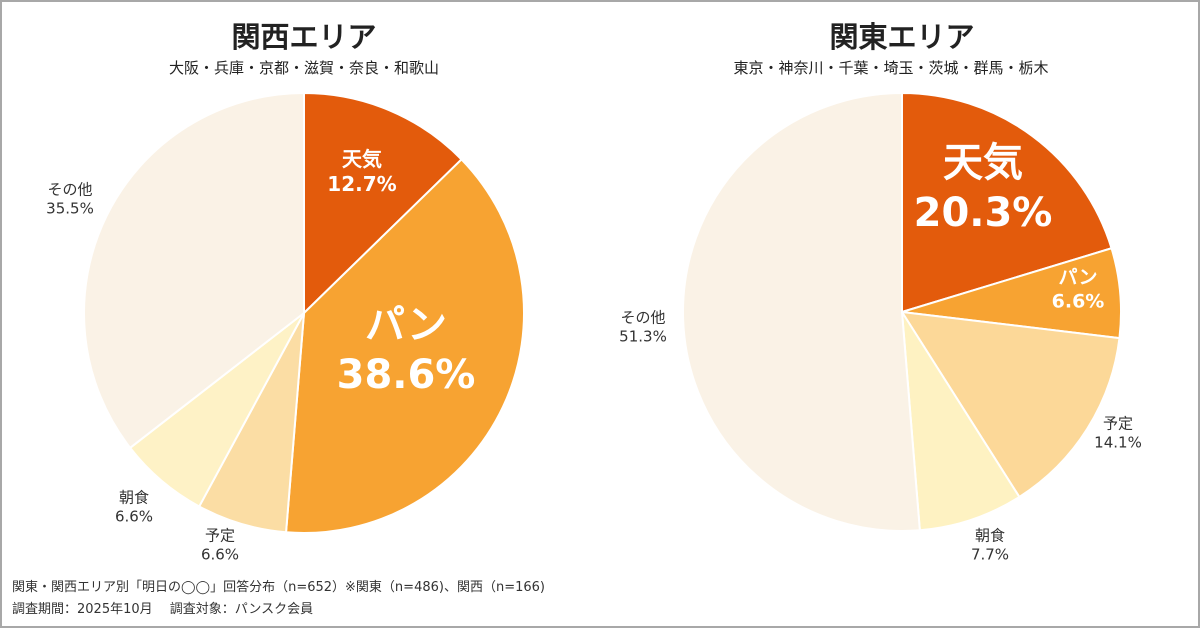  I want to click on chart-subtitle-kanto: 東京・神奈川・千葉・埼玉・茨城・群馬・栃木, so click(891, 68).